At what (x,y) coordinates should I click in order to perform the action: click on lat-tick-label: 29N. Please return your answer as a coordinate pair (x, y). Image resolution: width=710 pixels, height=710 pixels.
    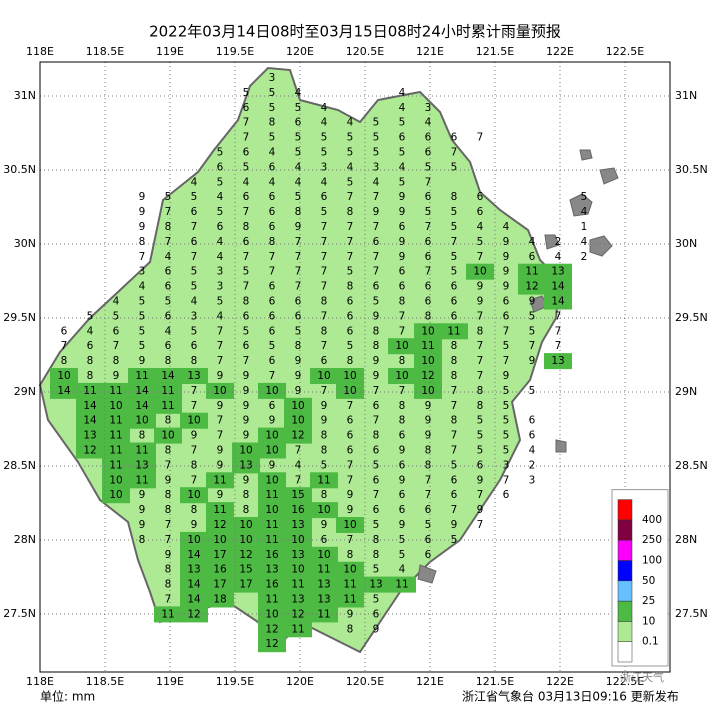
    Looking at the image, I should click on (25, 391).